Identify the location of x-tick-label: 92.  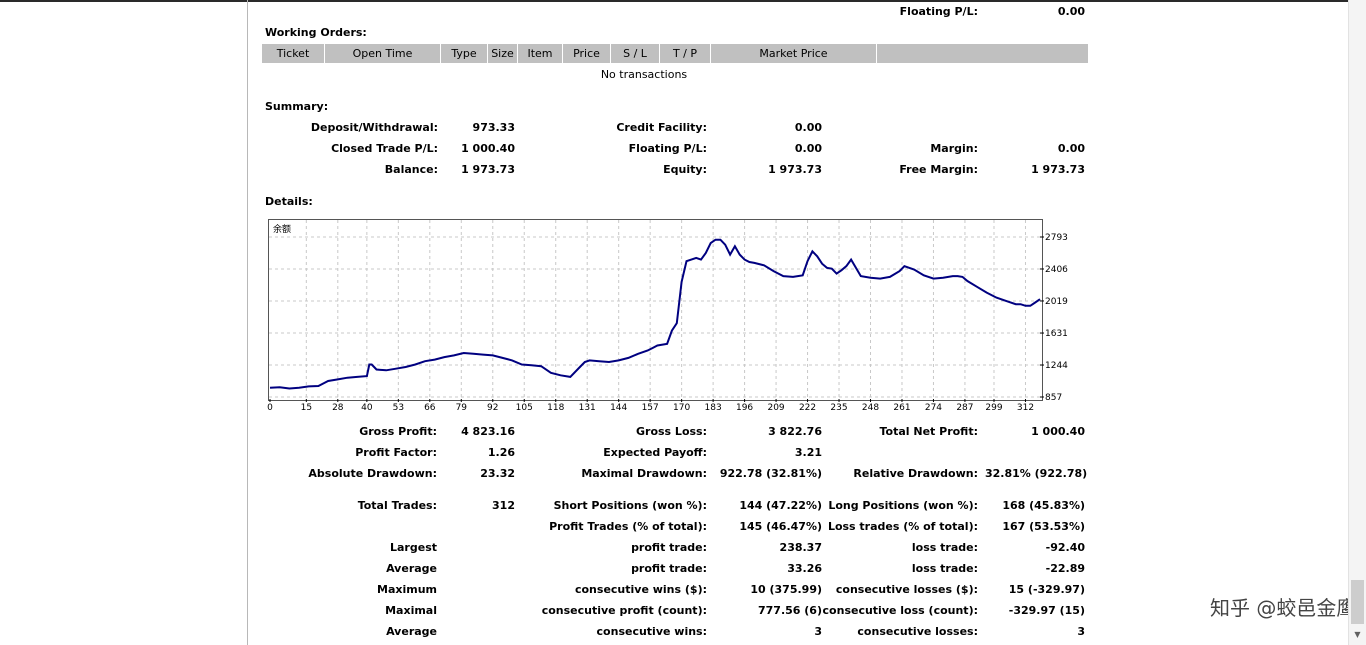
(492, 408).